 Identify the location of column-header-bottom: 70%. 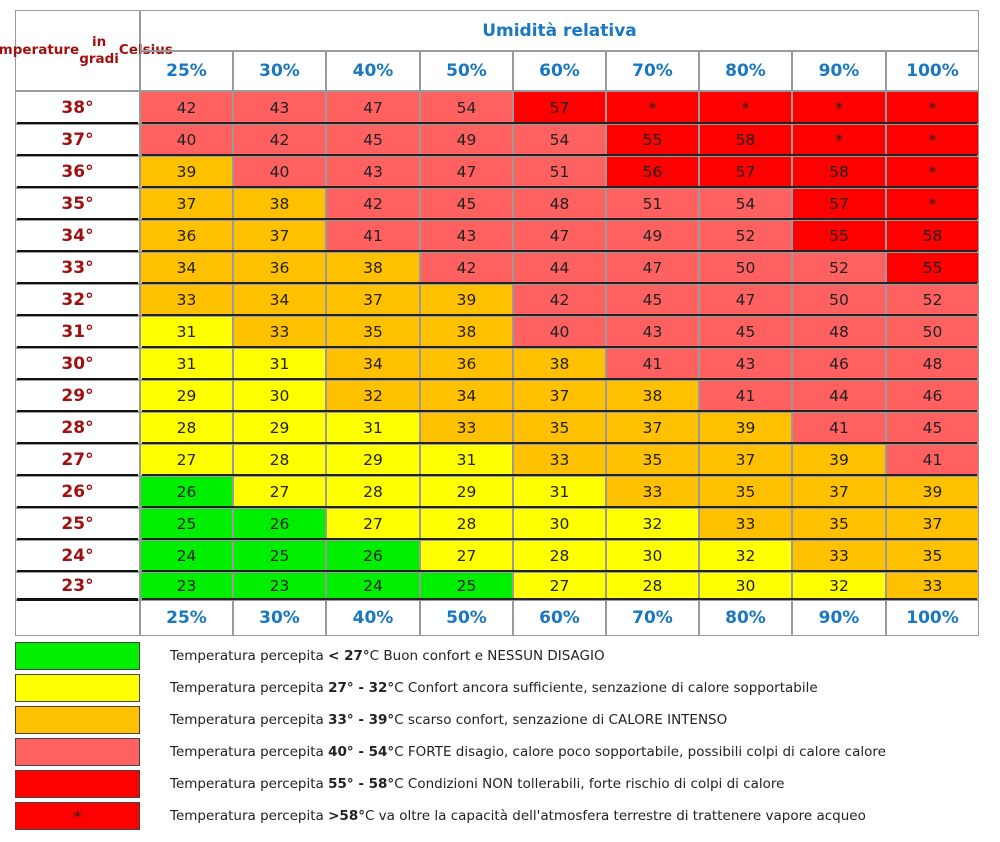
(652, 618).